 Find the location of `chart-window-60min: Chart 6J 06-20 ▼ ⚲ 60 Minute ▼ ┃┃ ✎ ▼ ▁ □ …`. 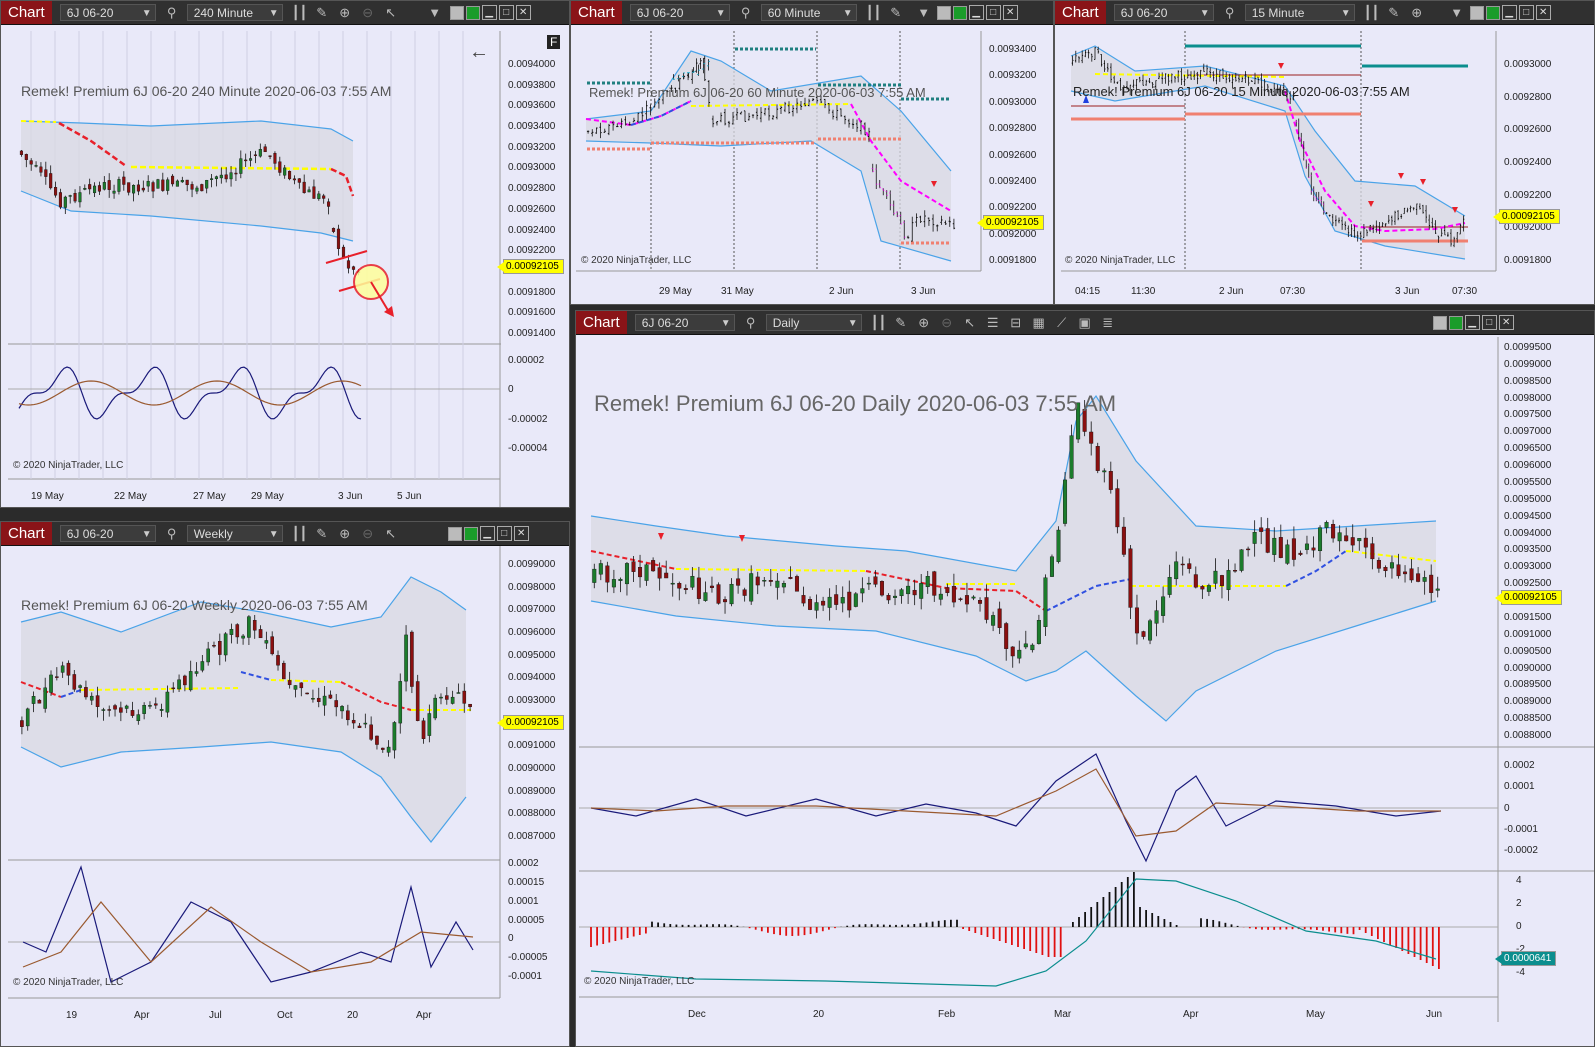

chart-window-60min: Chart 6J 06-20 ▼ ⚲ 60 Minute ▼ ┃┃ ✎ ▼ ▁ □ … is located at coordinates (812, 152).